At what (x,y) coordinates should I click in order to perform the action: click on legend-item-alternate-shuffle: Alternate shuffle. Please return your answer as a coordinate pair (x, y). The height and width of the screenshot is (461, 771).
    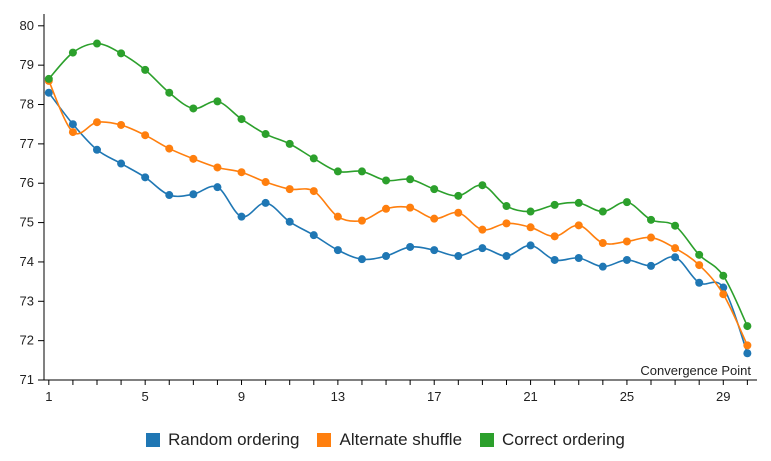
    Looking at the image, I should click on (389, 440).